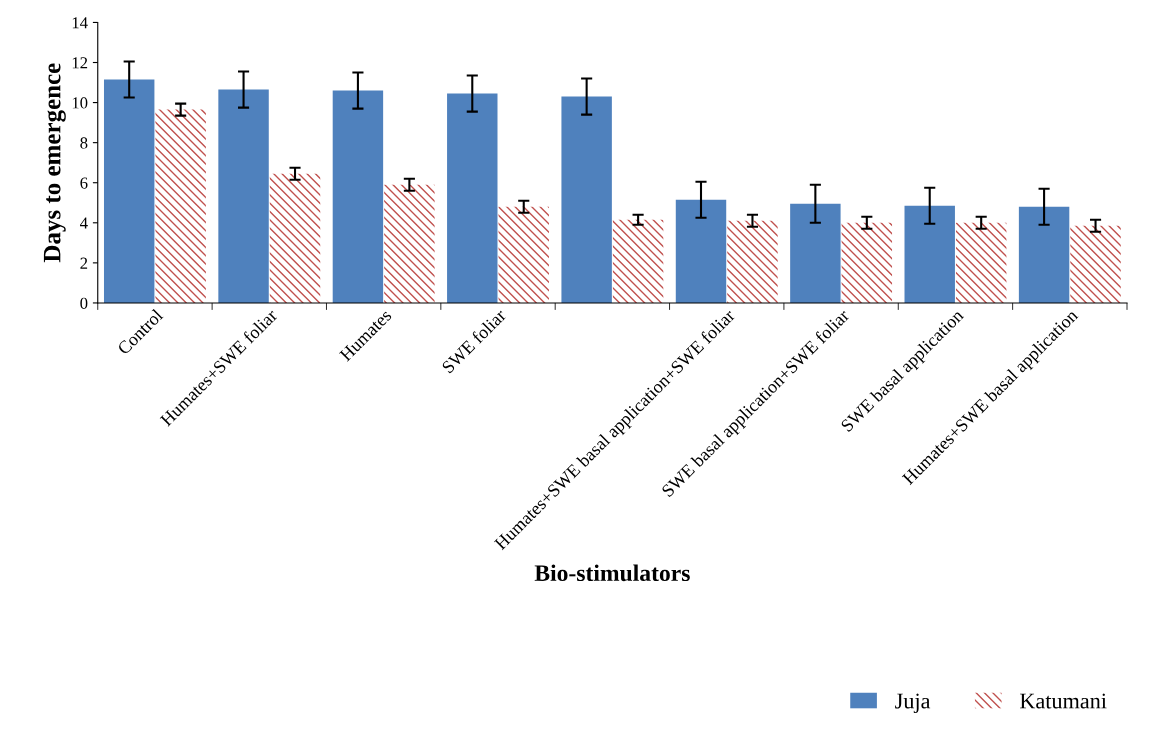  I want to click on x-axis-title: Bio-stimulators, so click(612, 573).